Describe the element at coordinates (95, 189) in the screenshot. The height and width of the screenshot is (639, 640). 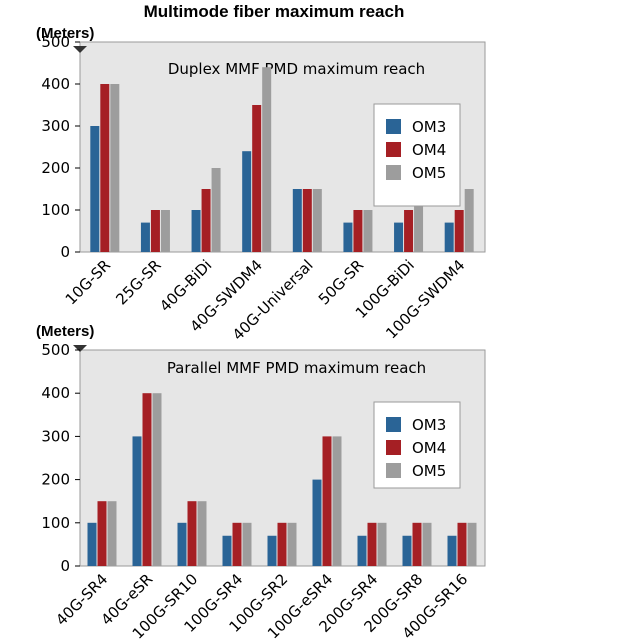
I see `bar-om3-10g-sr` at that location.